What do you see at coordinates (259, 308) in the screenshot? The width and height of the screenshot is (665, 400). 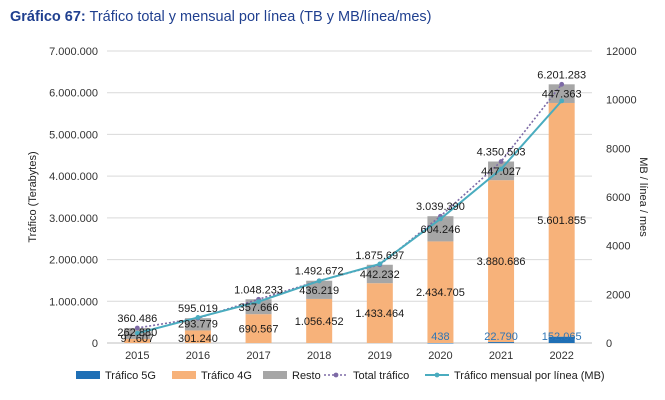 I see `label-resto: 357.666` at bounding box center [259, 308].